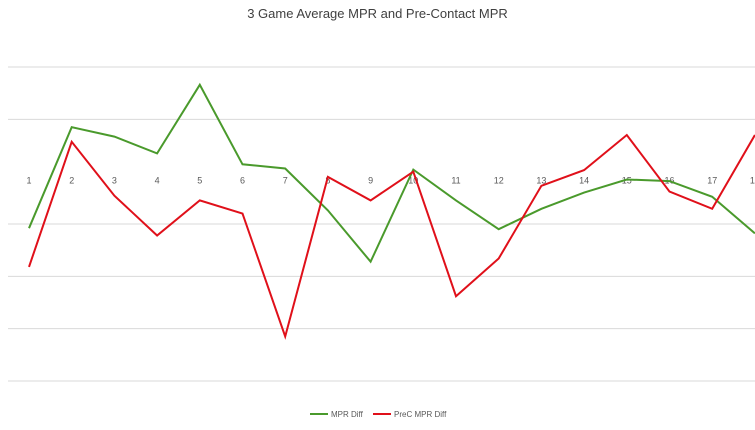 This screenshot has width=755, height=430. Describe the element at coordinates (752, 181) in the screenshot. I see `x-tick-label: 18` at that location.